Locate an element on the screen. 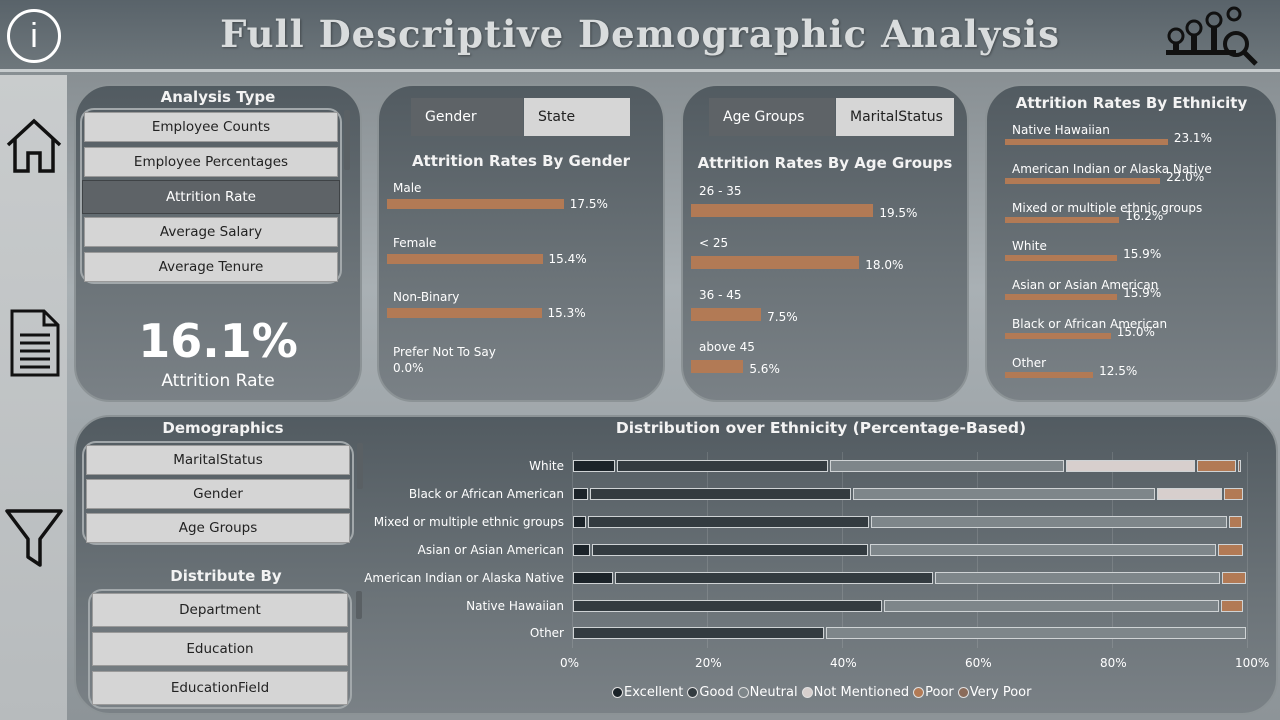 The width and height of the screenshot is (1280, 720). bar-label-prefer-not-to-say: Prefer Not To Say is located at coordinates (444, 351).